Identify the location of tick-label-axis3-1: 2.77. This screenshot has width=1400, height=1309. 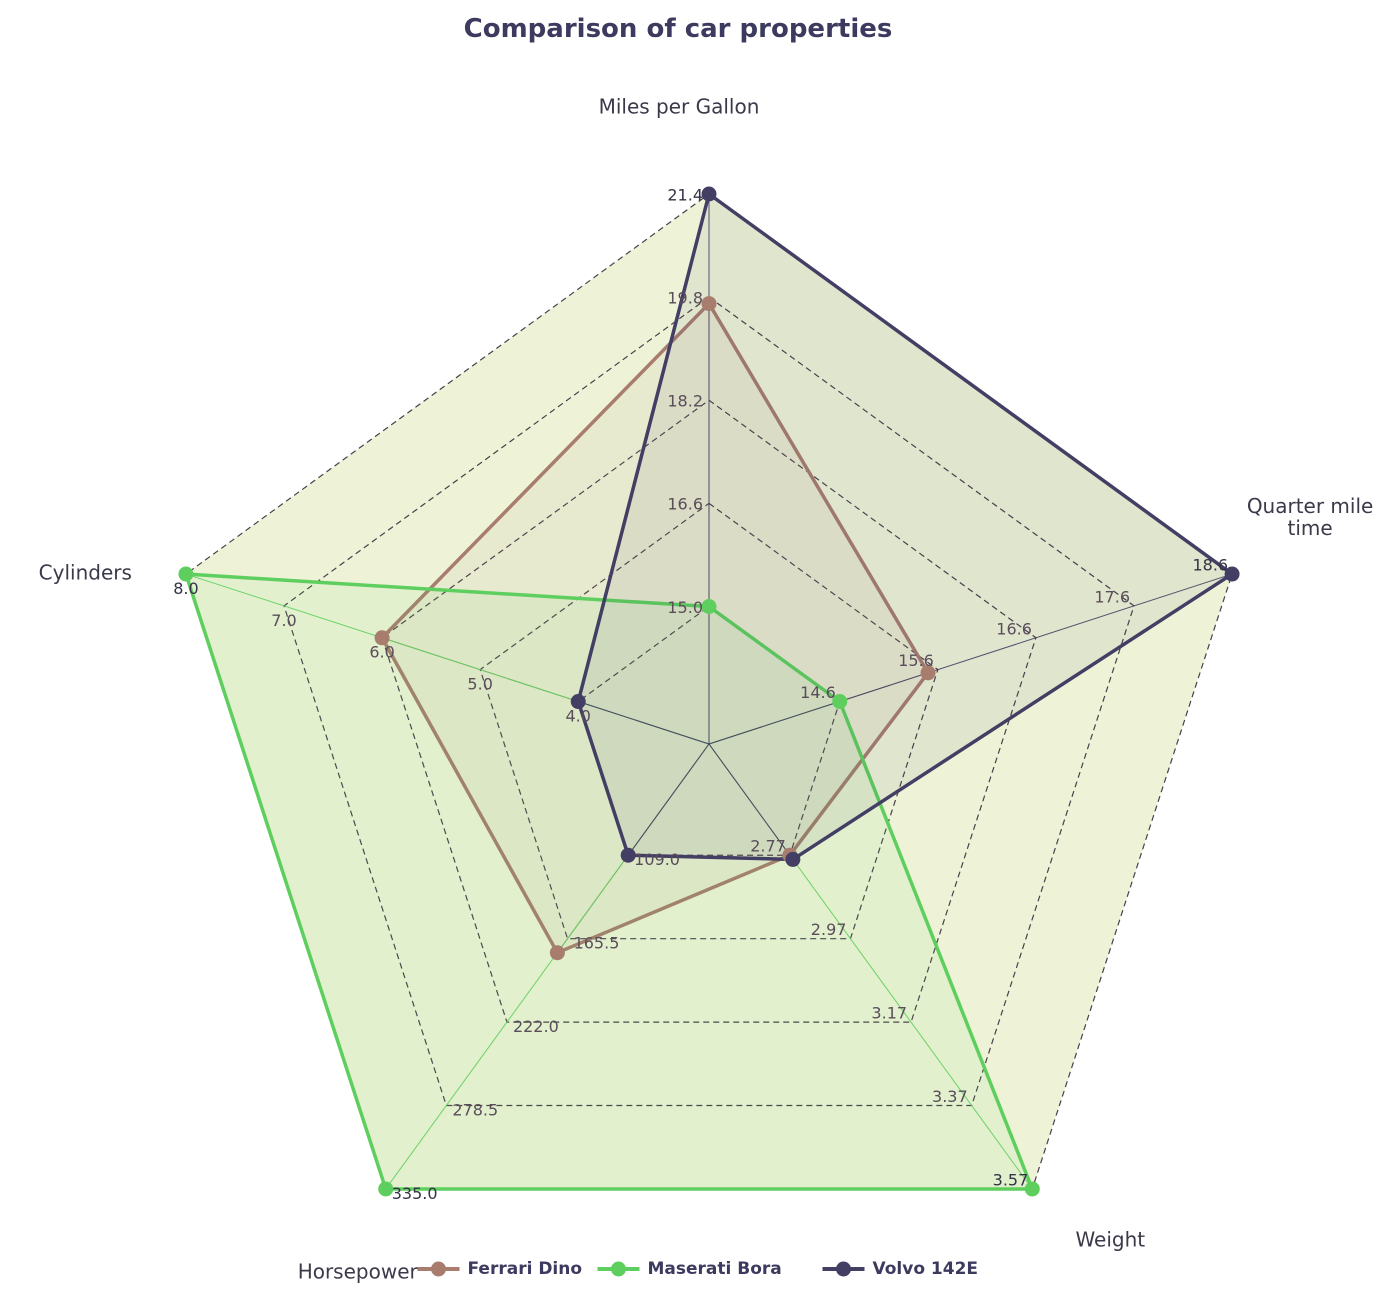
(768, 846).